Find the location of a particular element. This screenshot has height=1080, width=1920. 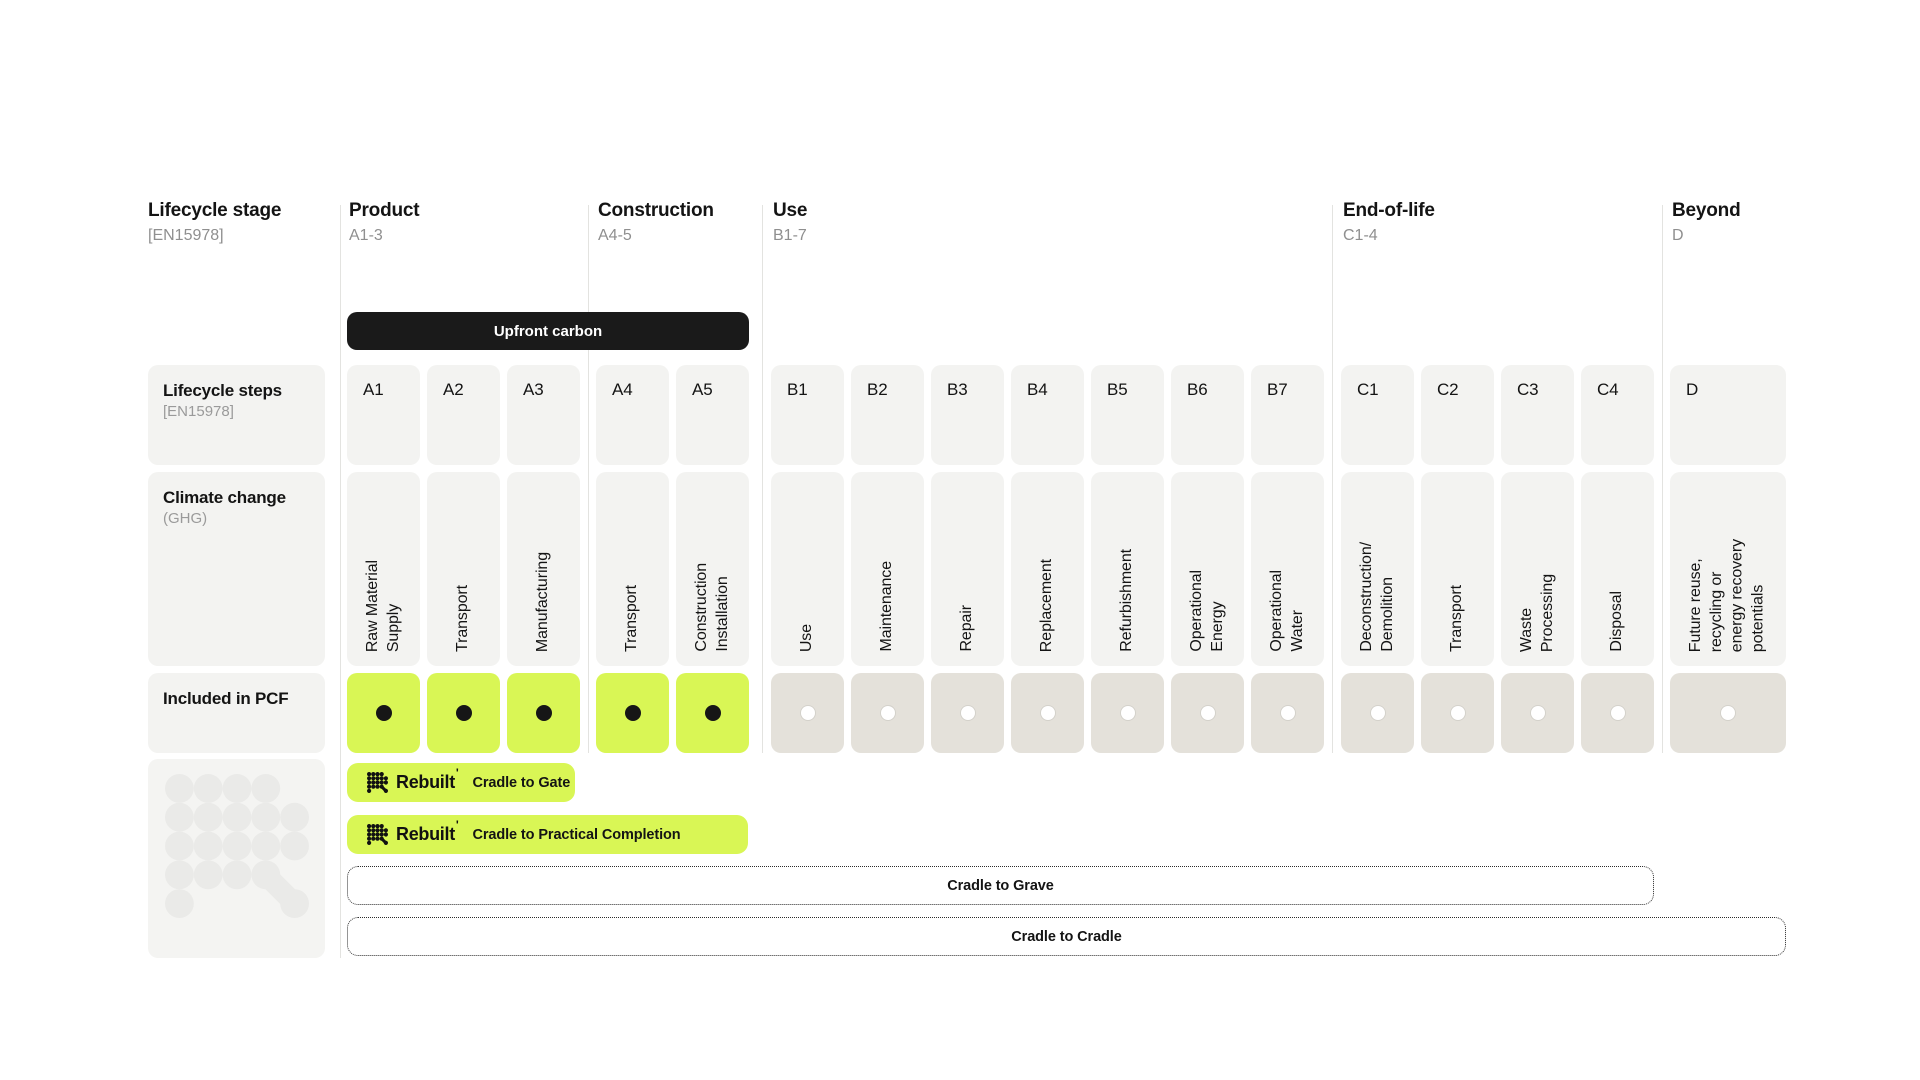

section-code: B1-7 is located at coordinates (790, 235).